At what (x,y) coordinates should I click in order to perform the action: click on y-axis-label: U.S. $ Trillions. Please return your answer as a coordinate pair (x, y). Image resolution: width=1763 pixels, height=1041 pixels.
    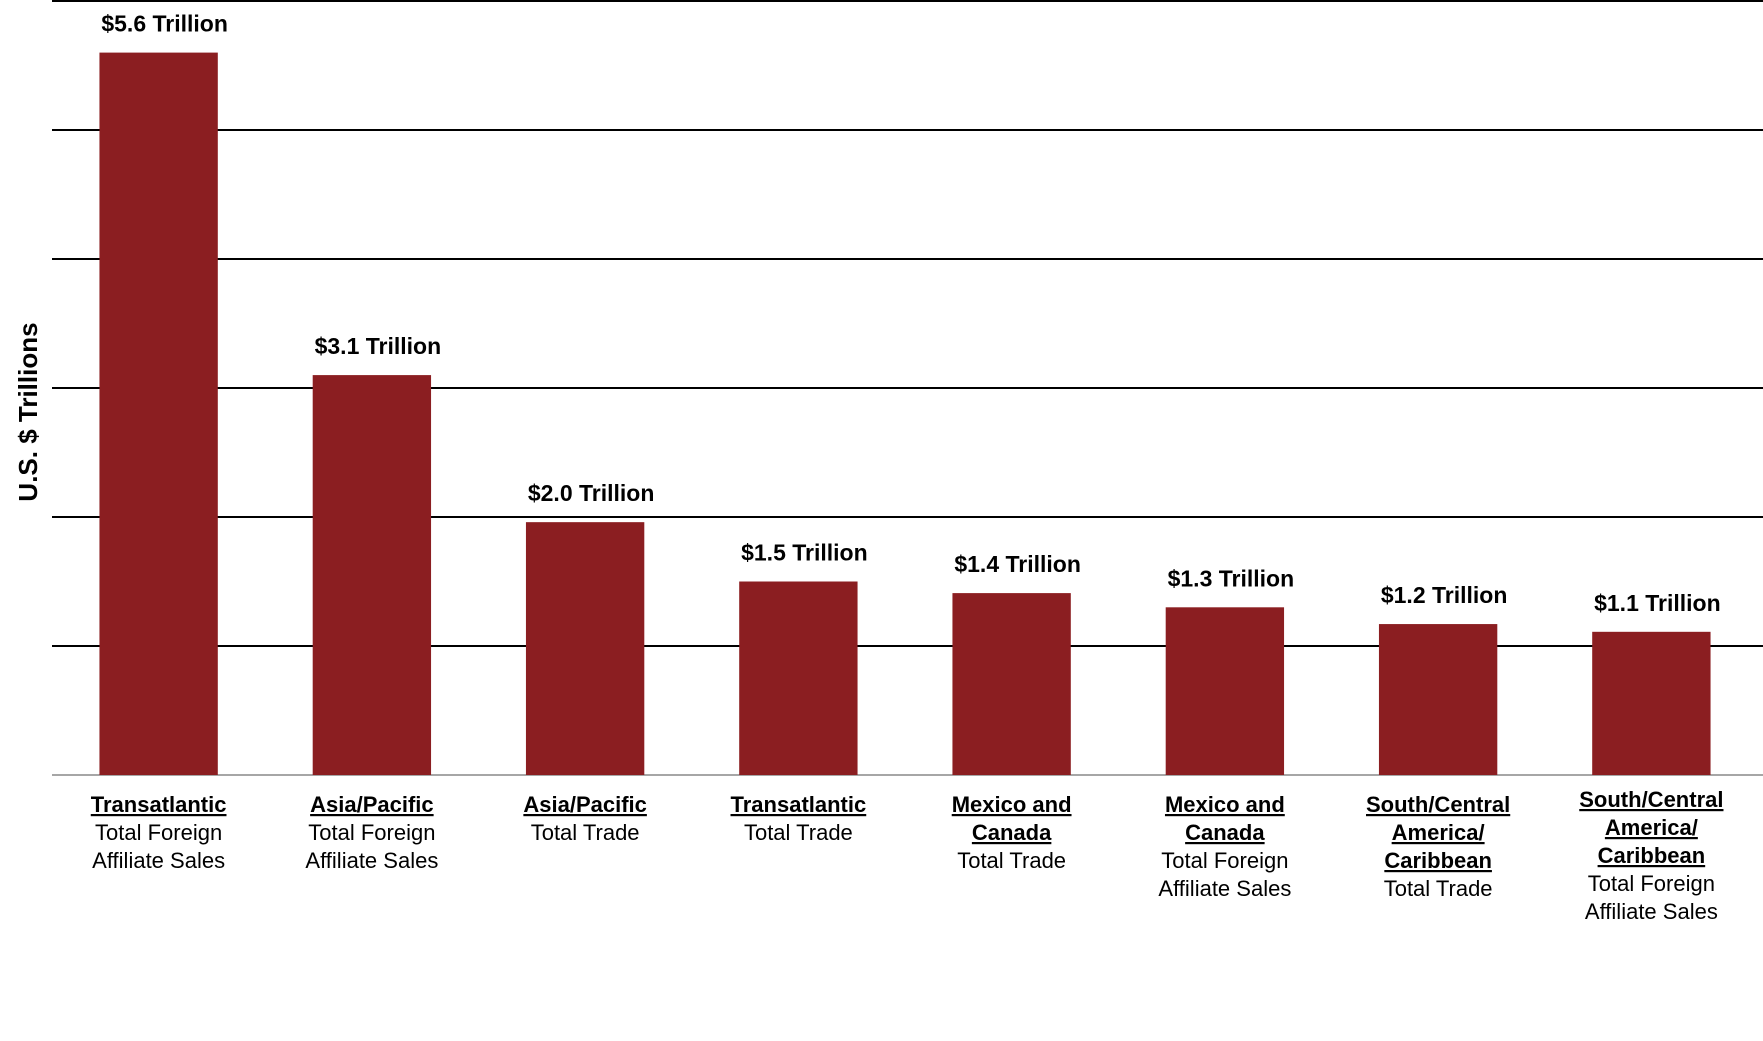
    Looking at the image, I should click on (28, 411).